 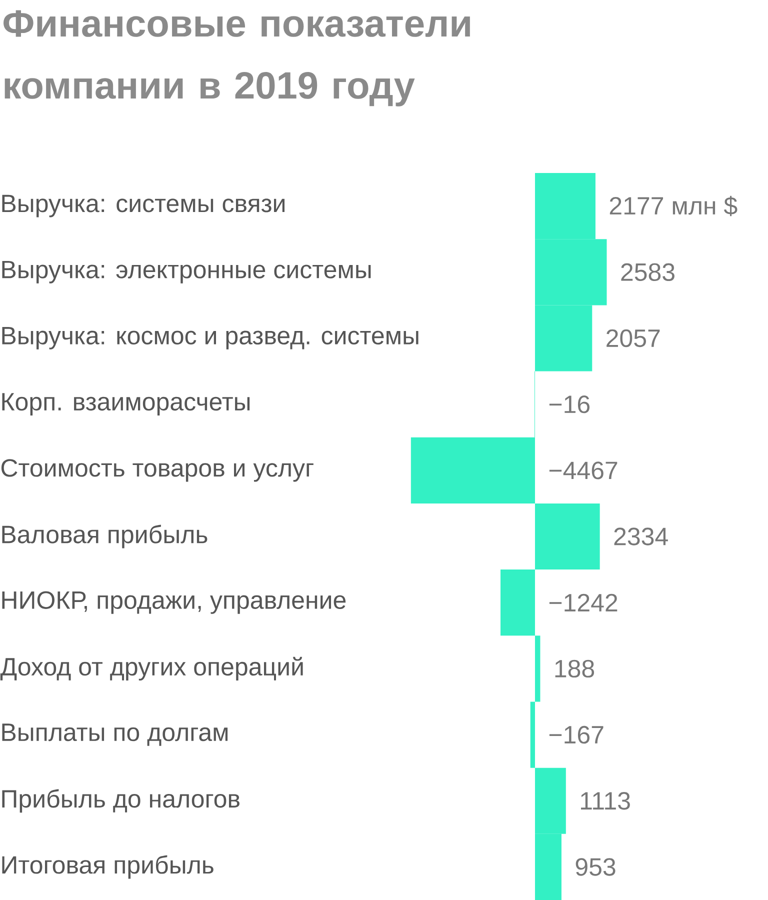 I want to click on data-label: −16, so click(x=569, y=404).